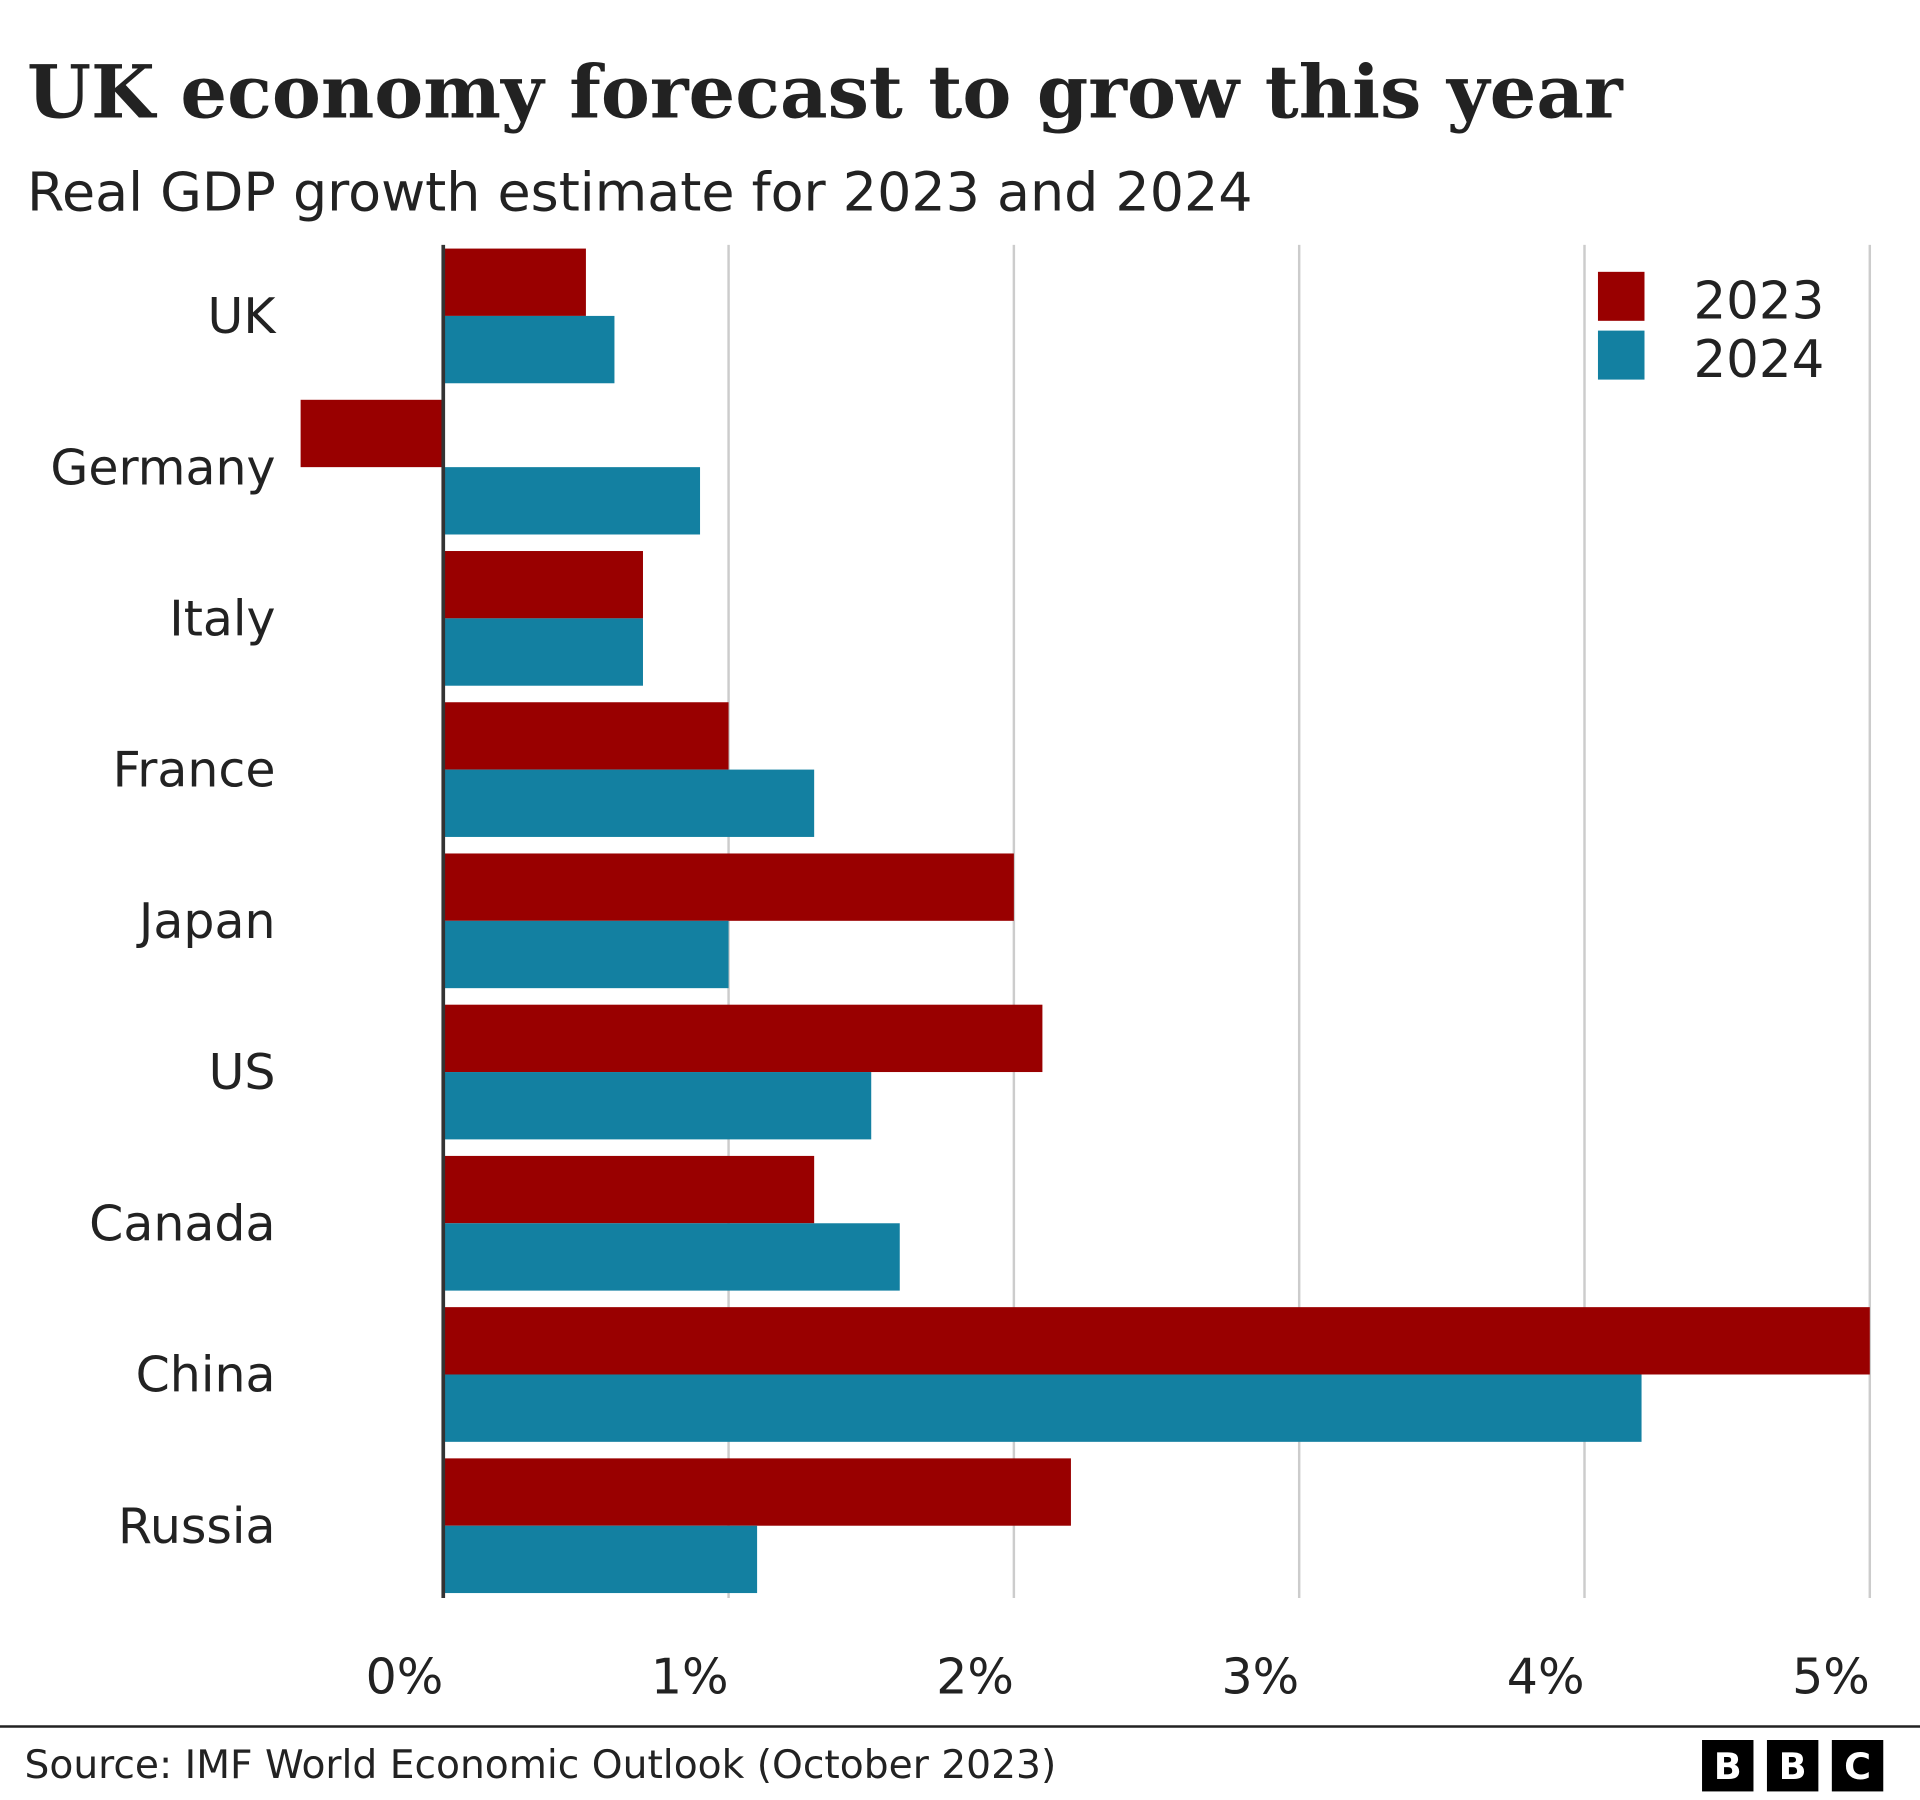  Describe the element at coordinates (543, 585) in the screenshot. I see `bar-2023-italy` at that location.